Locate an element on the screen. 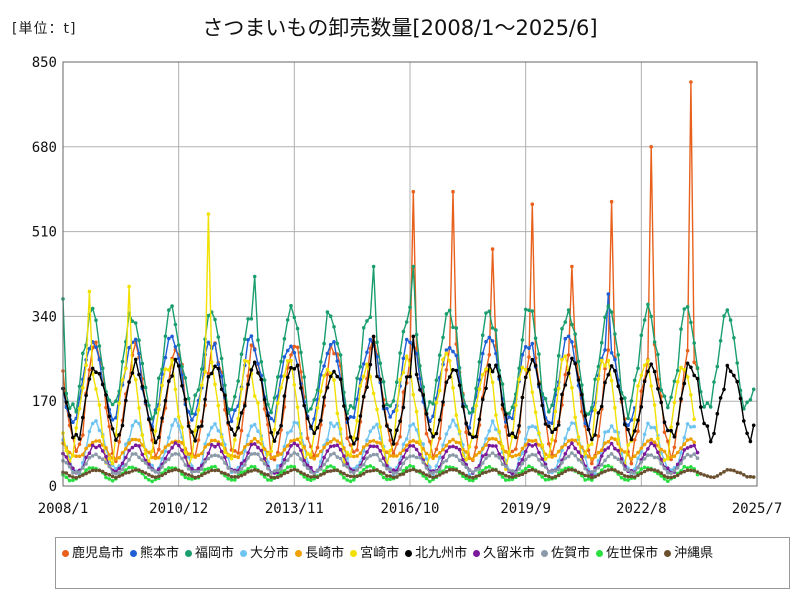  x-tick-label: 2008/1 is located at coordinates (63, 509).